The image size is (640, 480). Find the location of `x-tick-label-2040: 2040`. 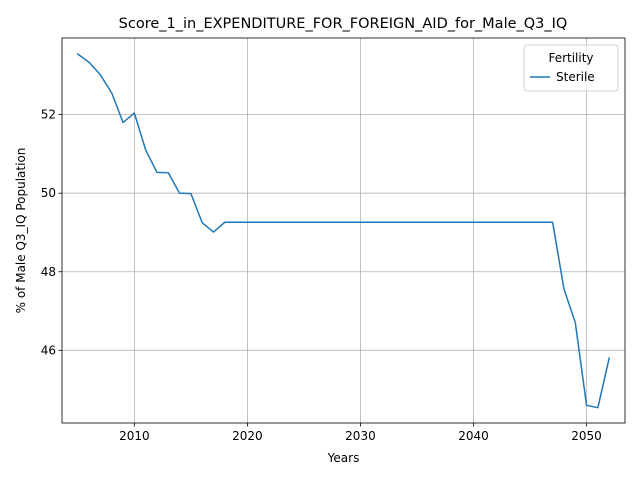

x-tick-label-2040: 2040 is located at coordinates (473, 436).